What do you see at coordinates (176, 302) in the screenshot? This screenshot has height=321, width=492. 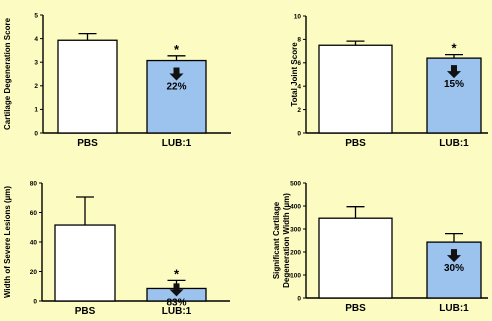 I see `reduction-percent: 83%` at bounding box center [176, 302].